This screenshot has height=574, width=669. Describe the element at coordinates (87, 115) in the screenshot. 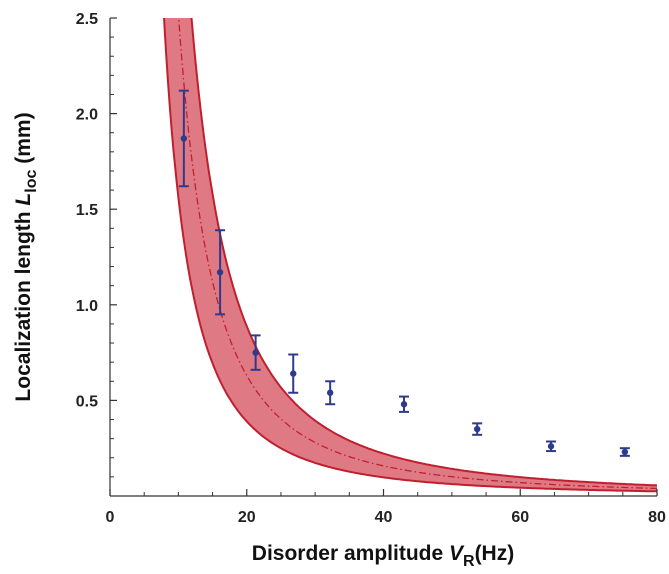

I see `y-tick-label: 2.0` at that location.